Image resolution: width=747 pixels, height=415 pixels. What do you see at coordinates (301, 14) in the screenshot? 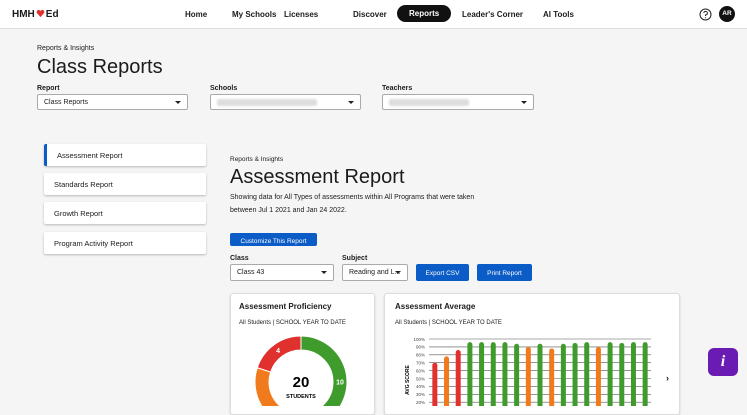
I see `nav-item: Licenses` at bounding box center [301, 14].